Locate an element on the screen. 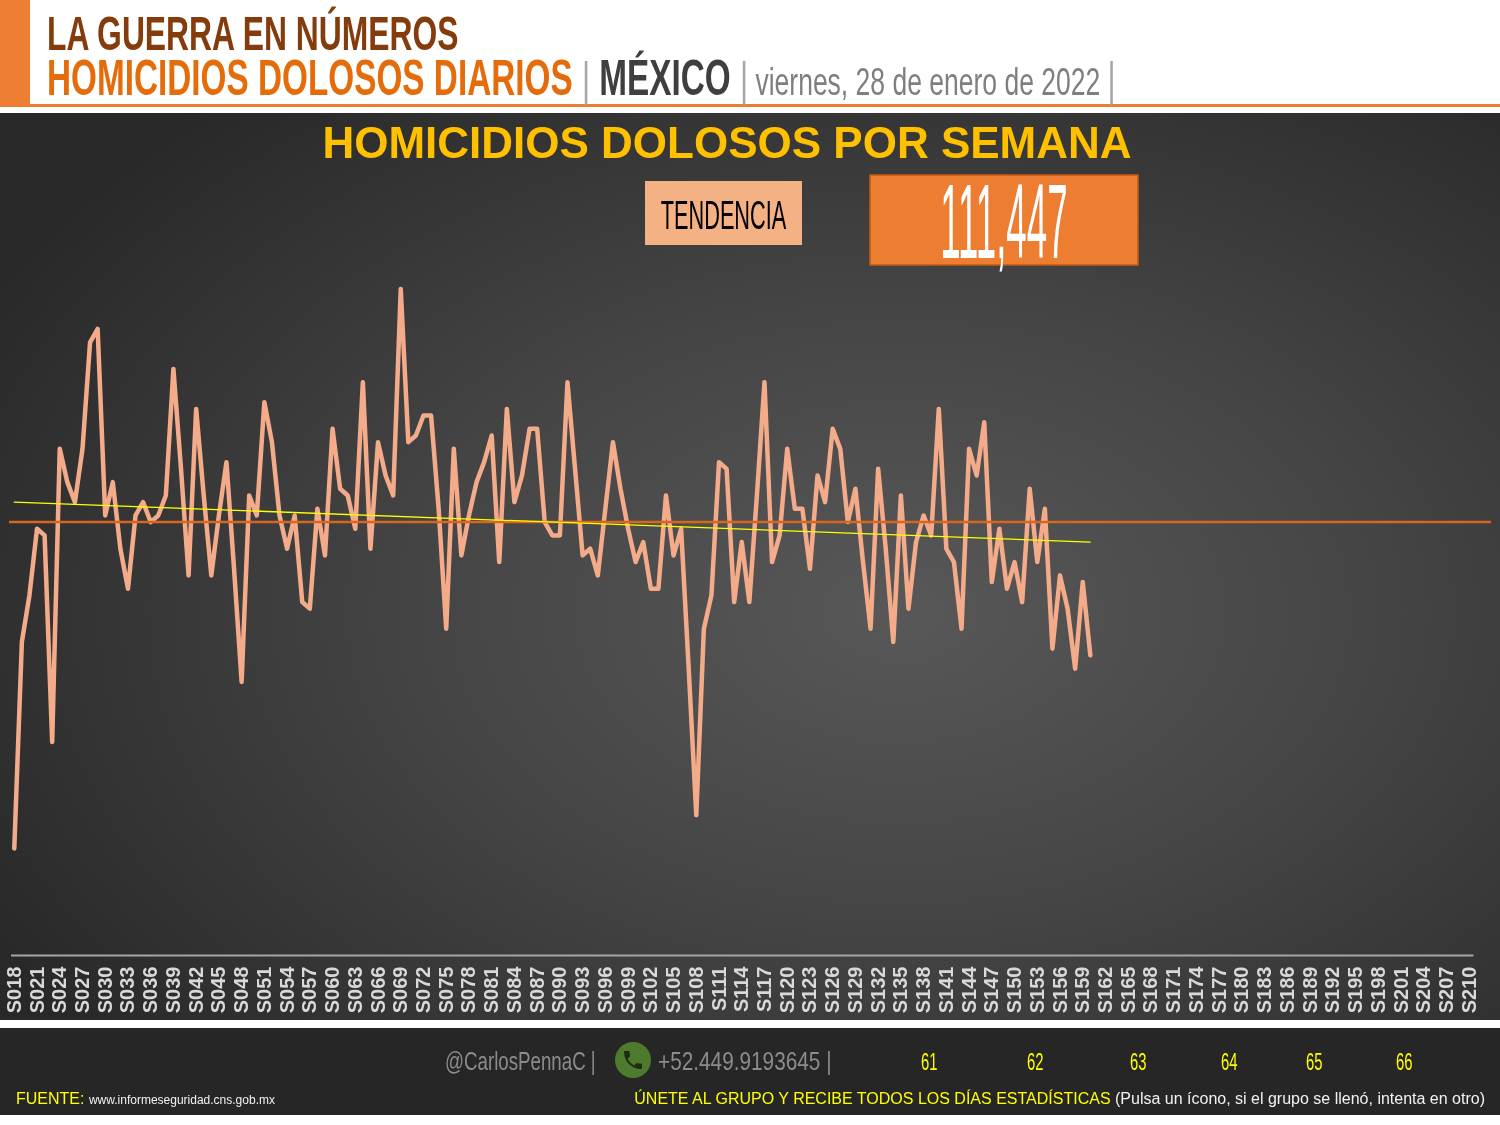 Image resolution: width=1500 pixels, height=1125 pixels. x-tick-label: S171 is located at coordinates (1173, 990).